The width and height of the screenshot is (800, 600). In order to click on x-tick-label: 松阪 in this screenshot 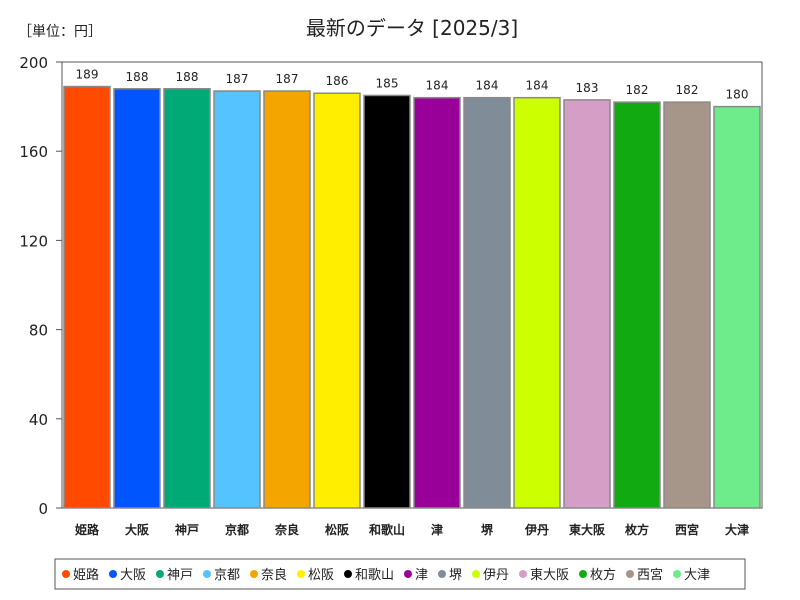, I will do `click(337, 529)`.